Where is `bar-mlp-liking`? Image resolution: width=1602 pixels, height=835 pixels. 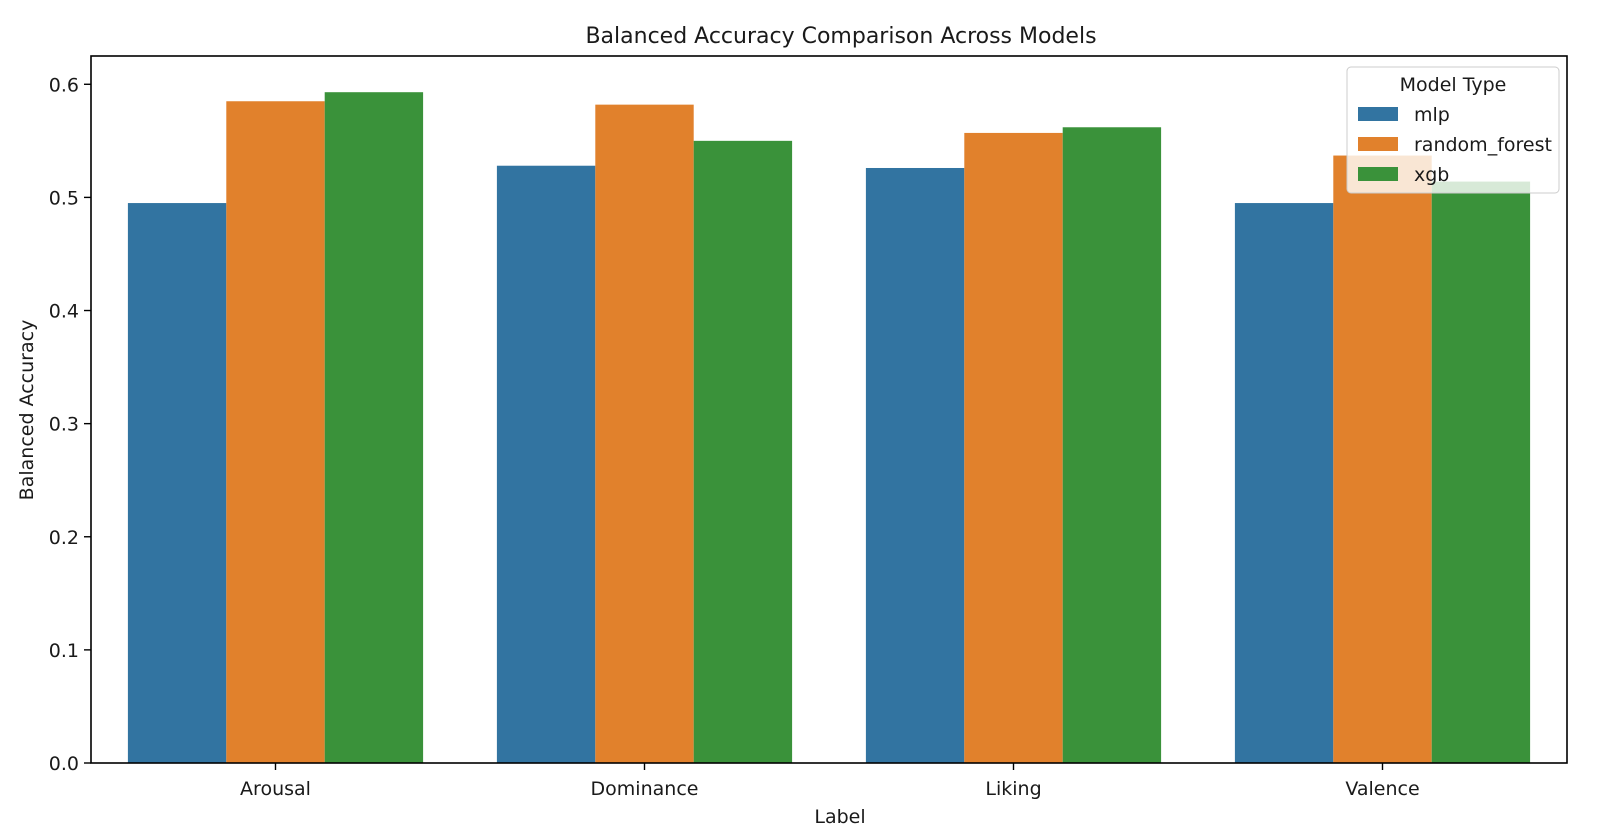
bar-mlp-liking is located at coordinates (915, 465).